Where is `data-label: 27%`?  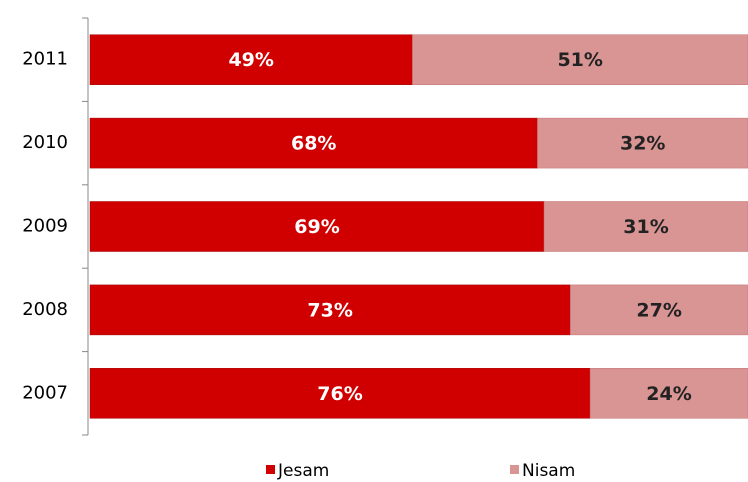 data-label: 27% is located at coordinates (658, 310).